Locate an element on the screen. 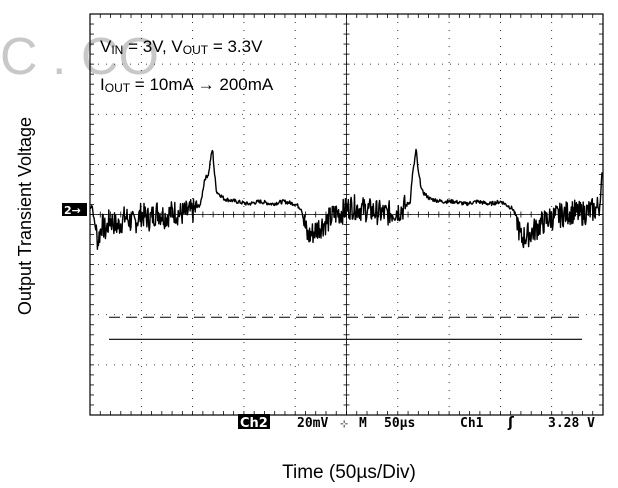 This screenshot has height=488, width=618. status-bar: Ch2 20mV ⊹ M 50µs Ch1 ʃ 3.28 V is located at coordinates (416, 422).